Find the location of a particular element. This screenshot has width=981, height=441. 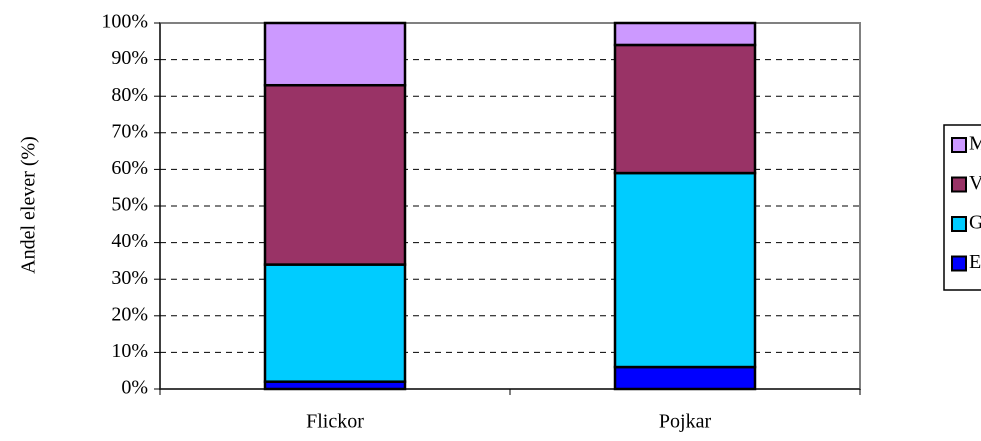

y-tick-label: 90% is located at coordinates (129, 58).